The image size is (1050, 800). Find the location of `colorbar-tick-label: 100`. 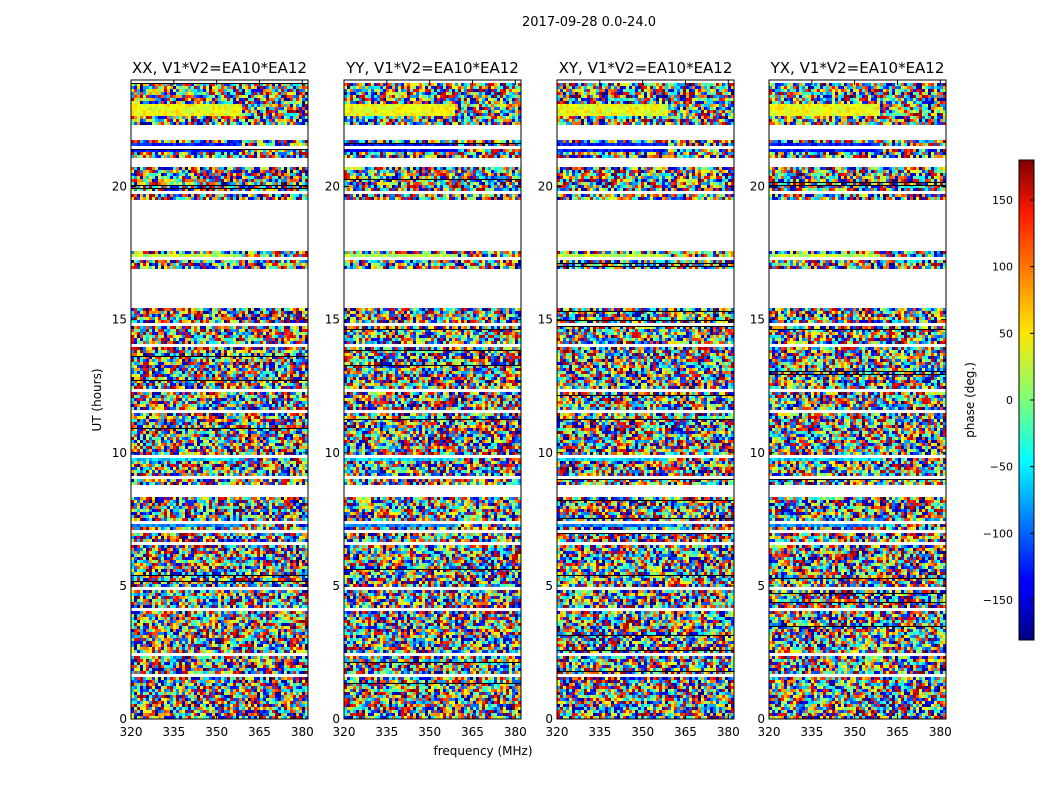

colorbar-tick-label: 100 is located at coordinates (1002, 267).